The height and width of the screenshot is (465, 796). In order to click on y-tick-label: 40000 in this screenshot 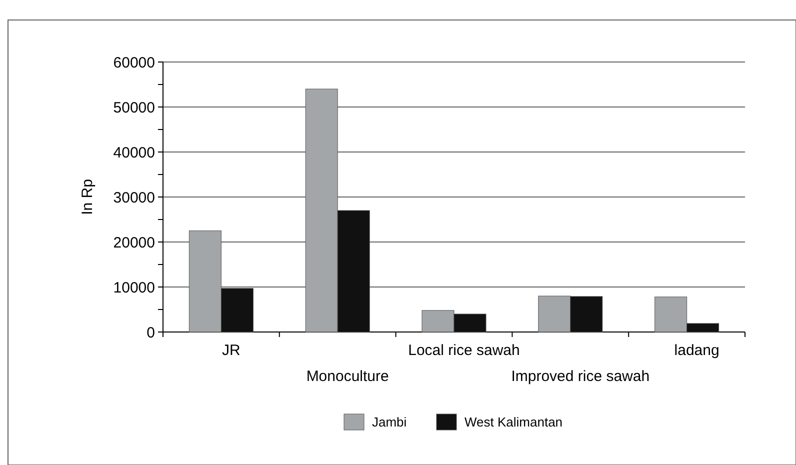, I will do `click(134, 153)`.